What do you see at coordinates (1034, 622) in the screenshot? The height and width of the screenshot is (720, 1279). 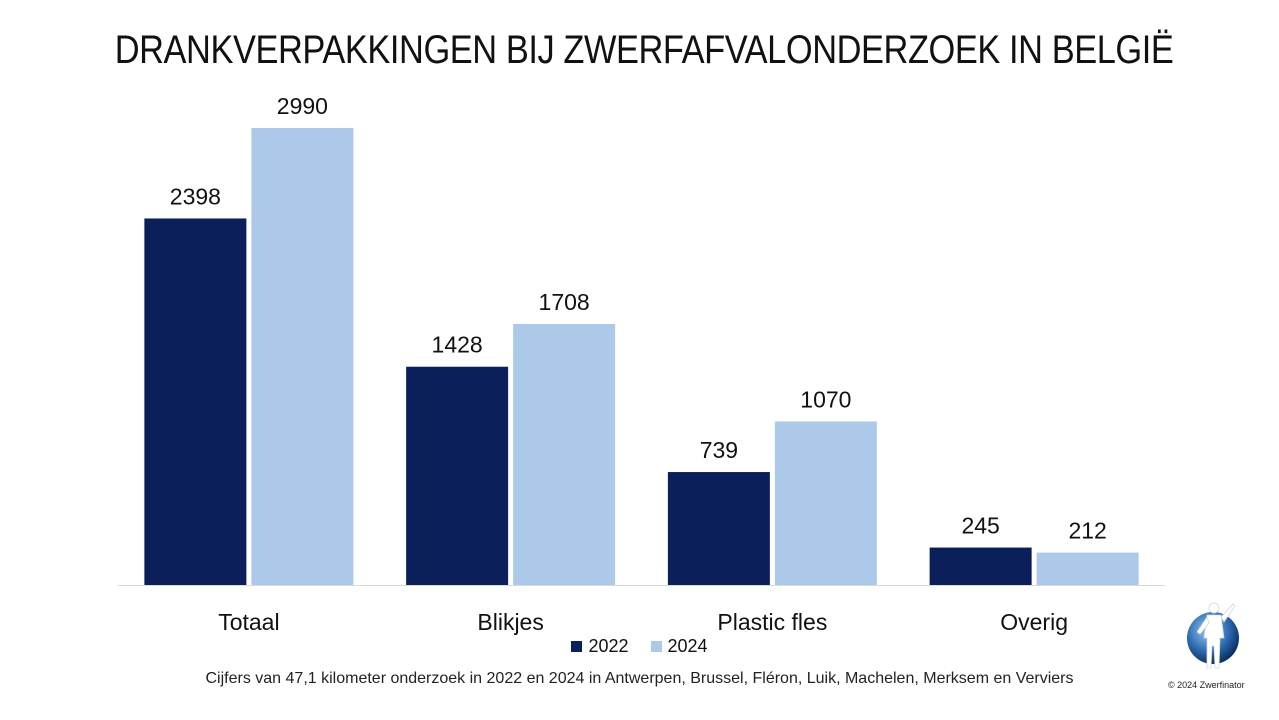 I see `category-label-overig: Overig` at bounding box center [1034, 622].